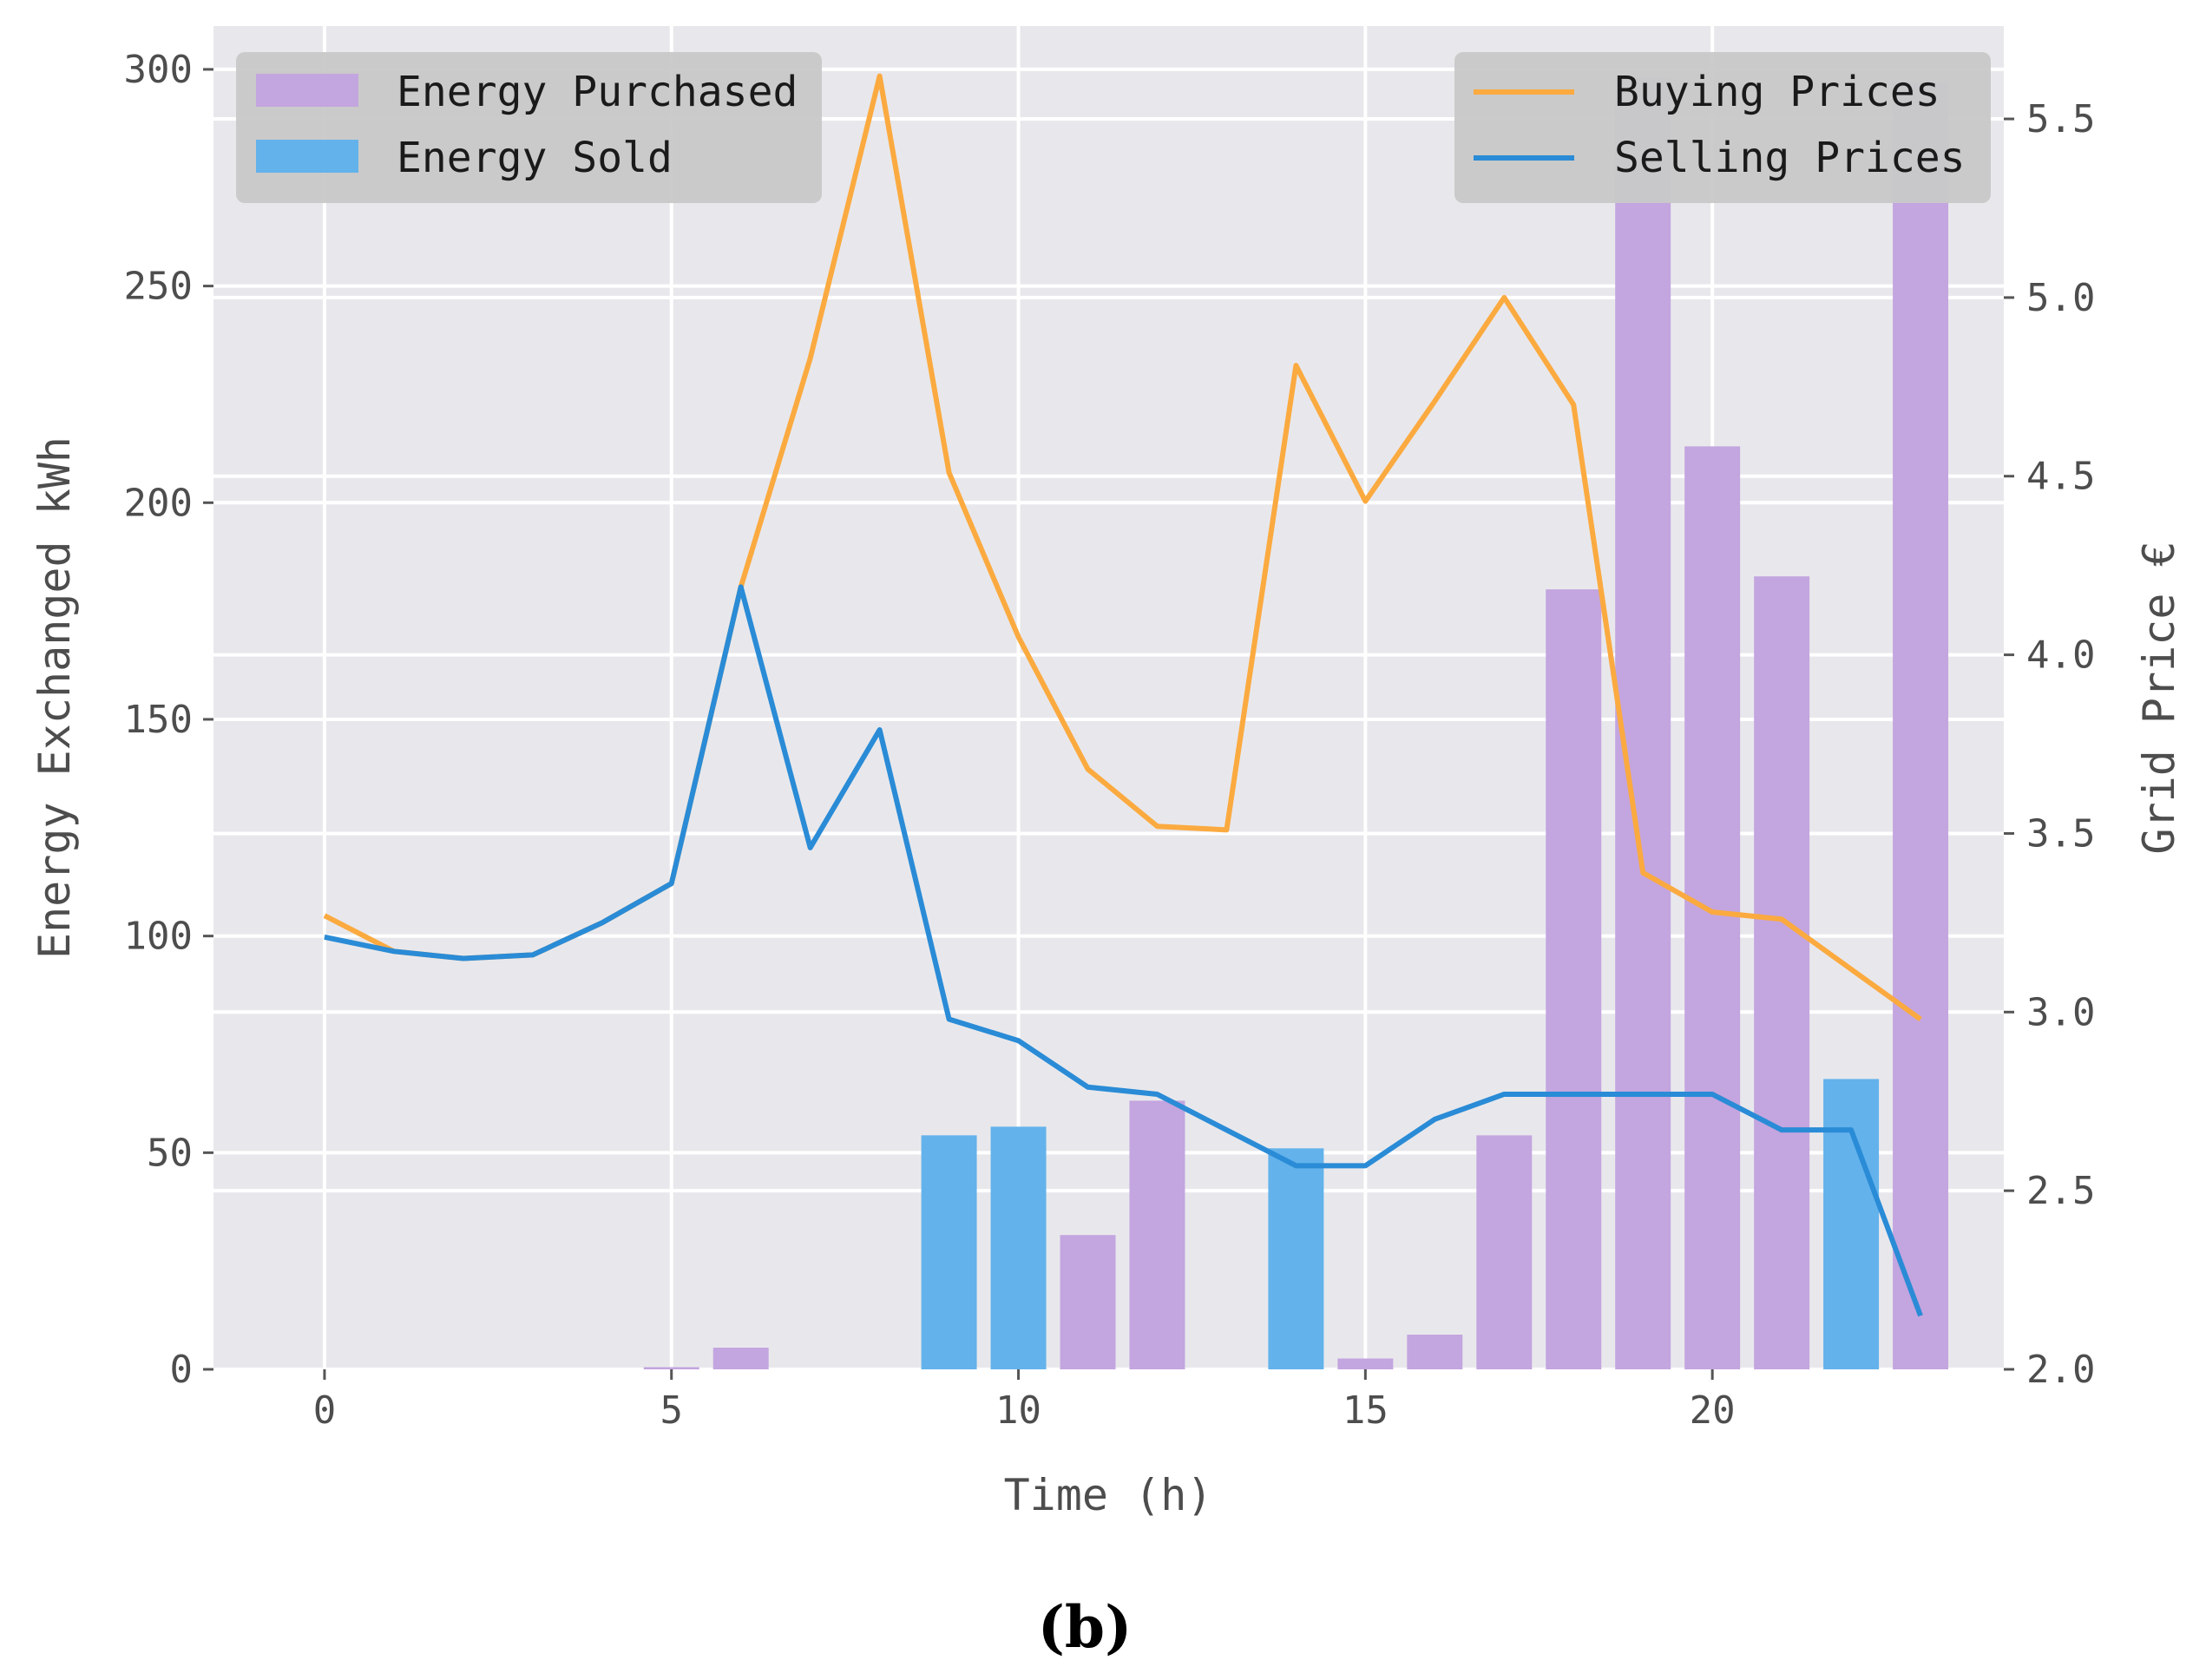 This screenshot has height=1680, width=2206. Describe the element at coordinates (55, 697) in the screenshot. I see `y-axis-title: Energy Exchanged kWh` at that location.